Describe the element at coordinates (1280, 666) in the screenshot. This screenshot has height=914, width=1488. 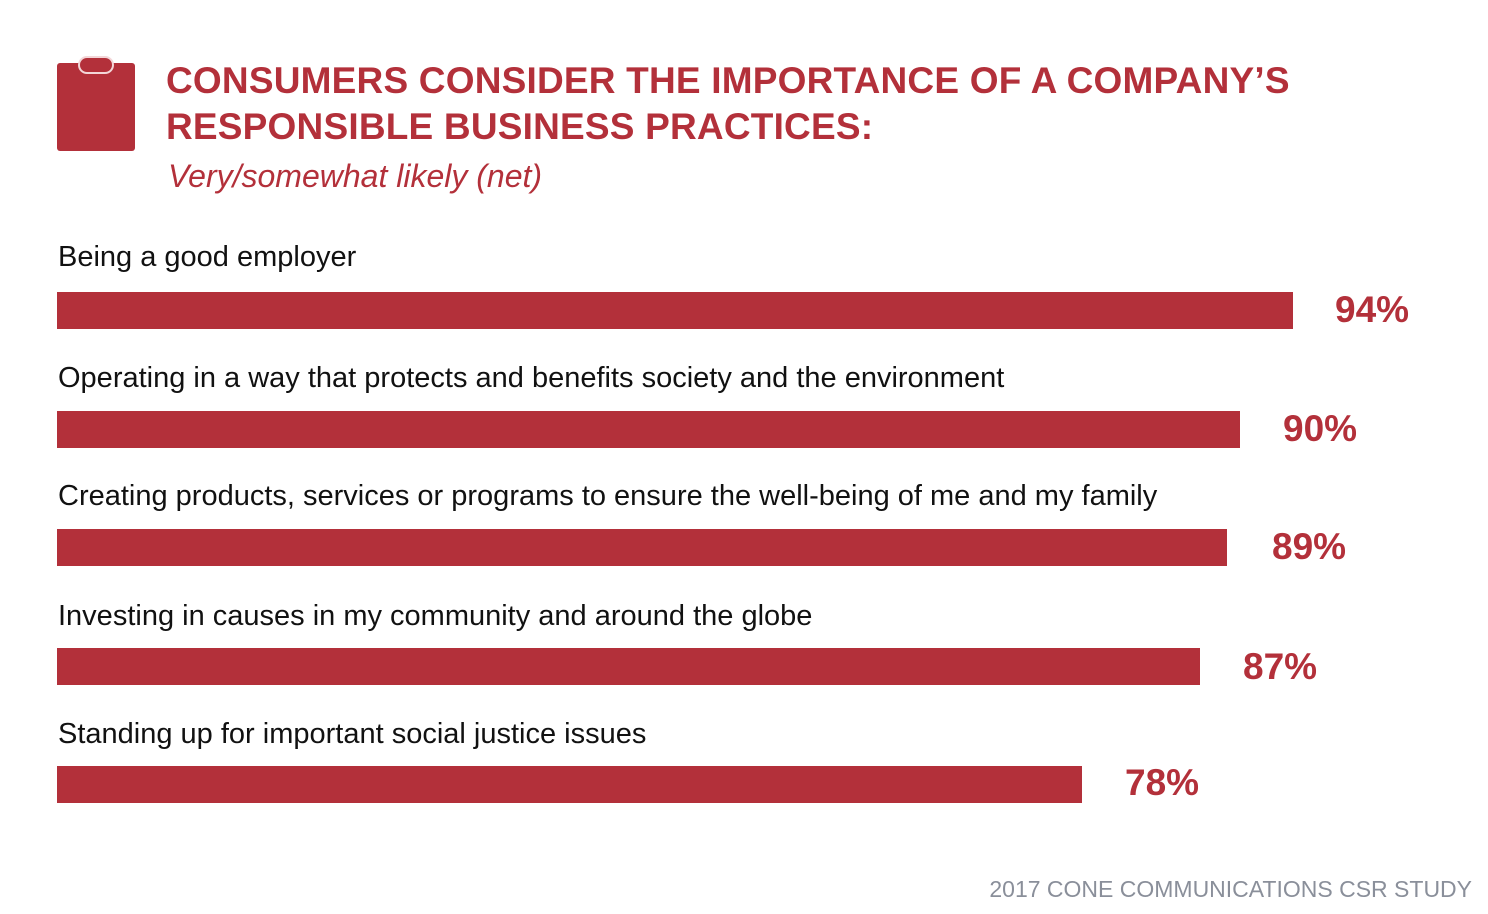
I see `bar-value: 87%` at that location.